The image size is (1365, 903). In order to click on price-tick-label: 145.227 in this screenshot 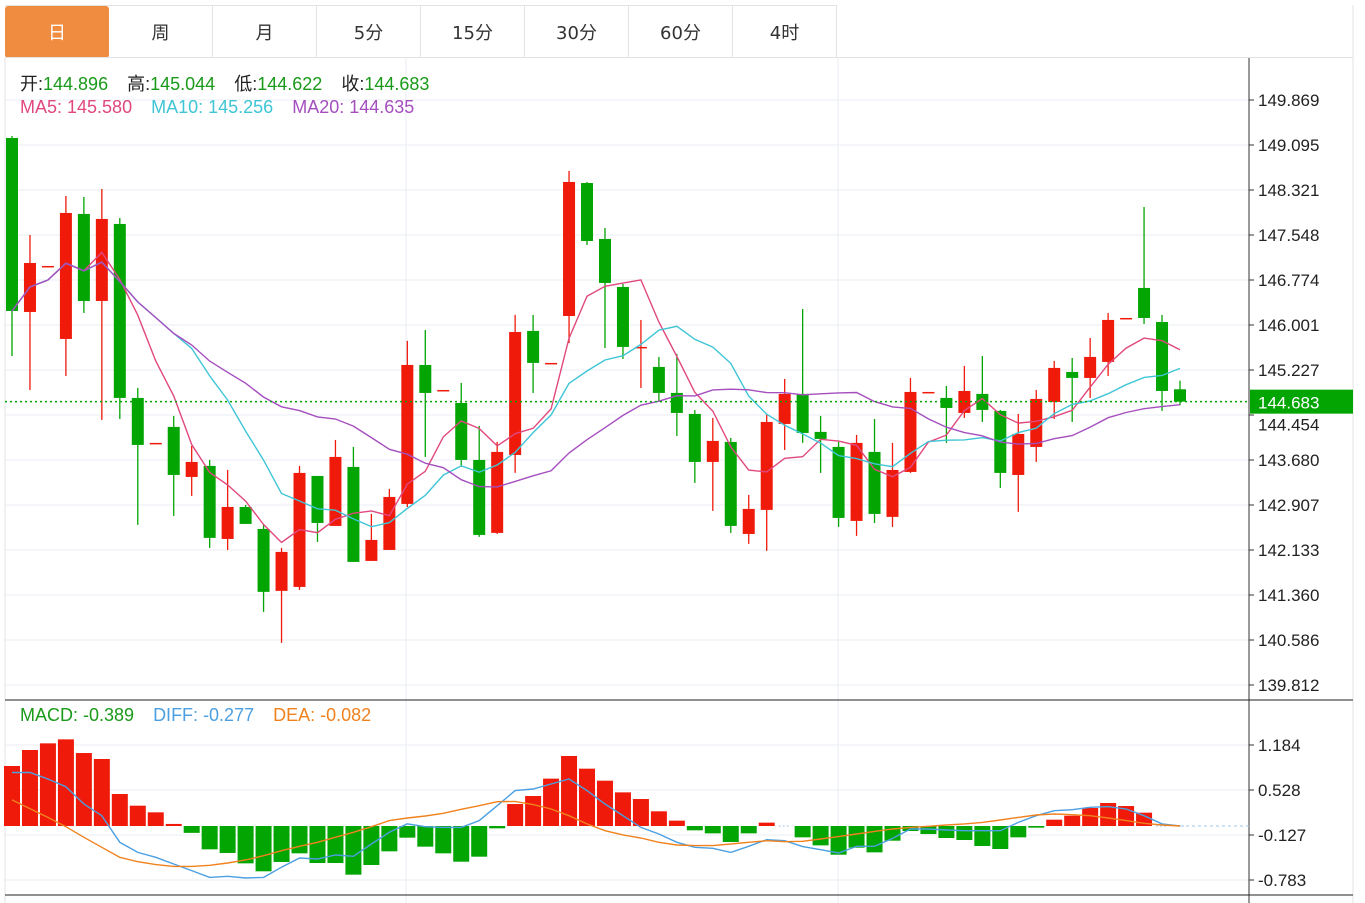, I will do `click(1288, 370)`.